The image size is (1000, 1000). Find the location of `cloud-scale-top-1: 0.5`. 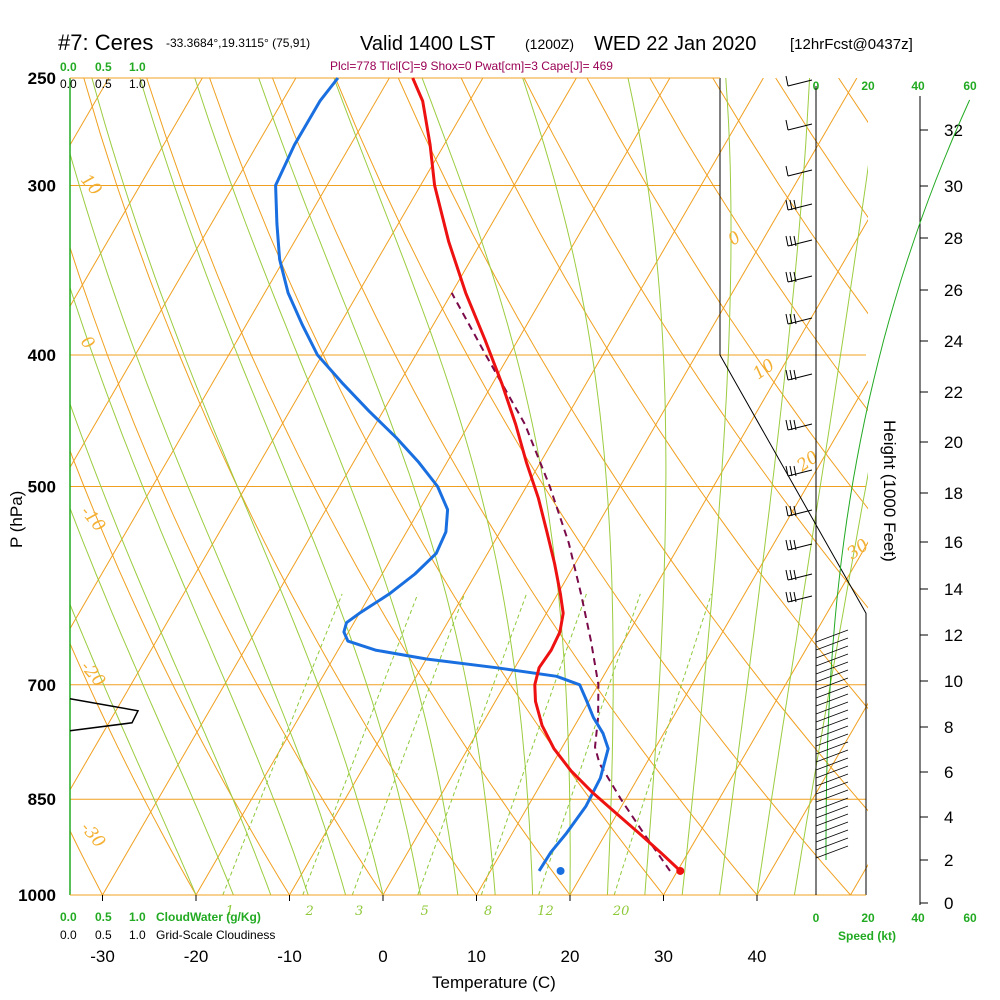

cloud-scale-top-1: 0.5 is located at coordinates (103, 67).